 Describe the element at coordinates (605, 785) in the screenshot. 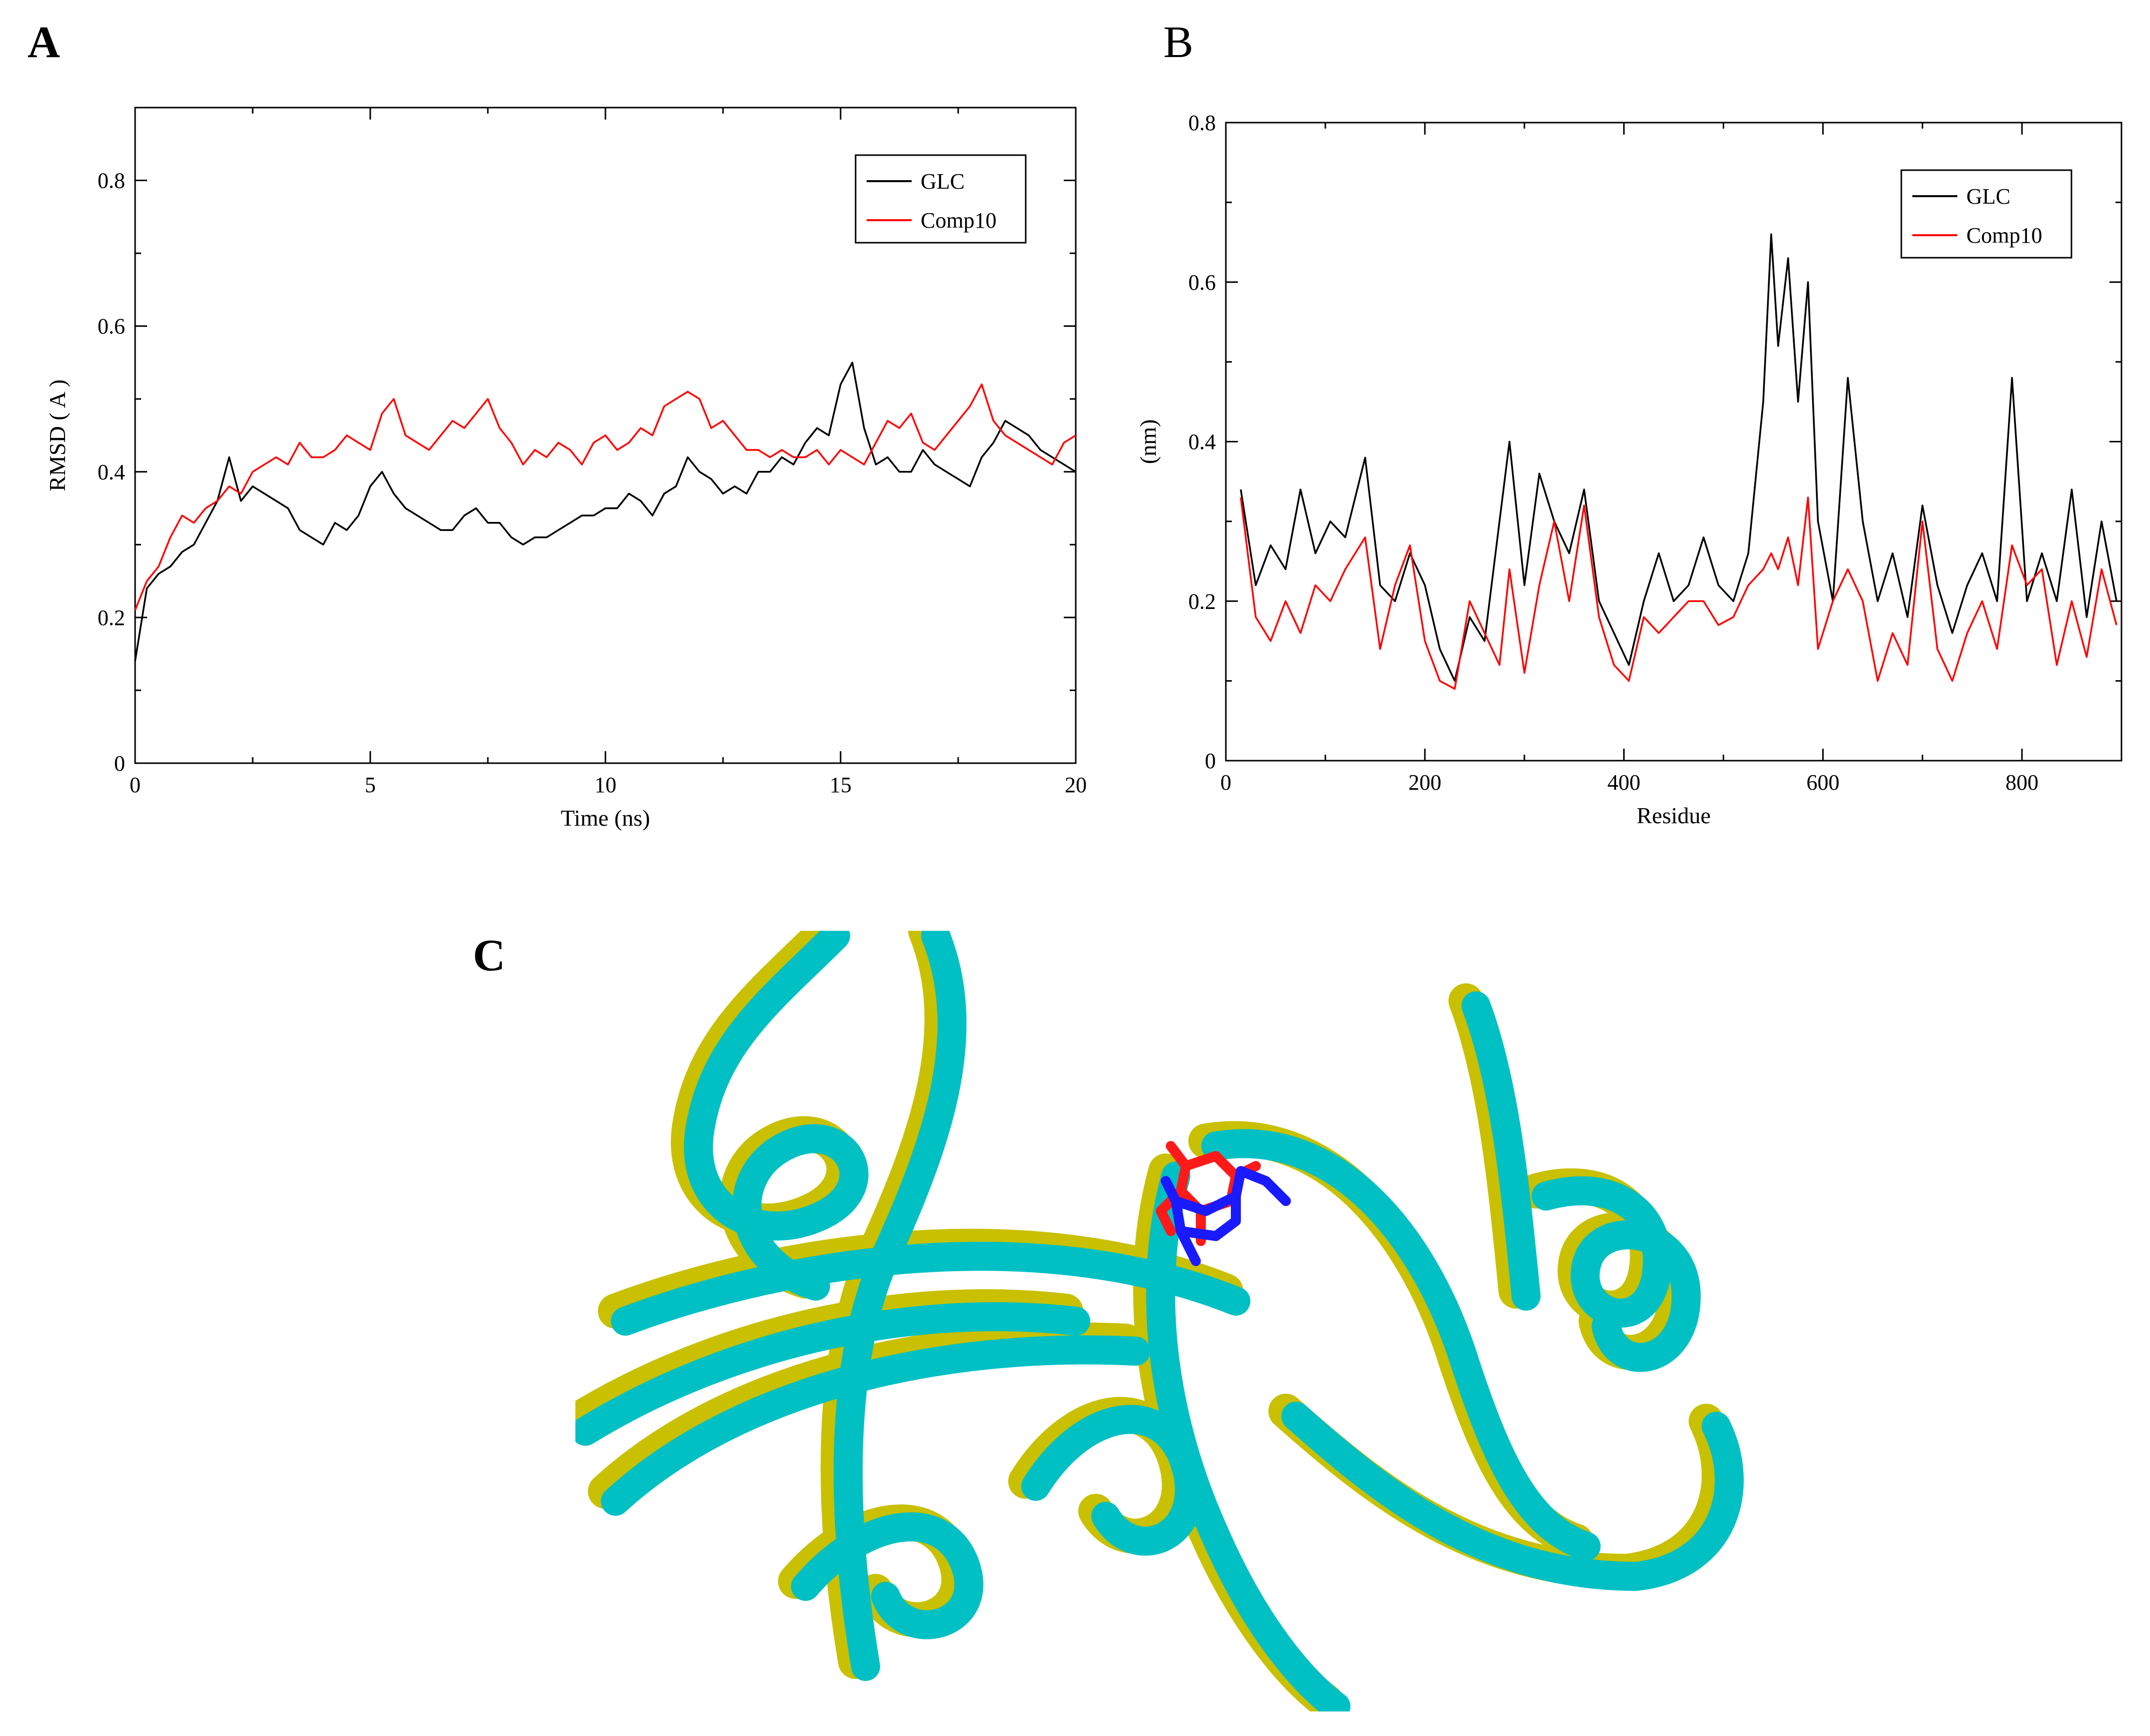

I see `x-tick-label: 10` at that location.